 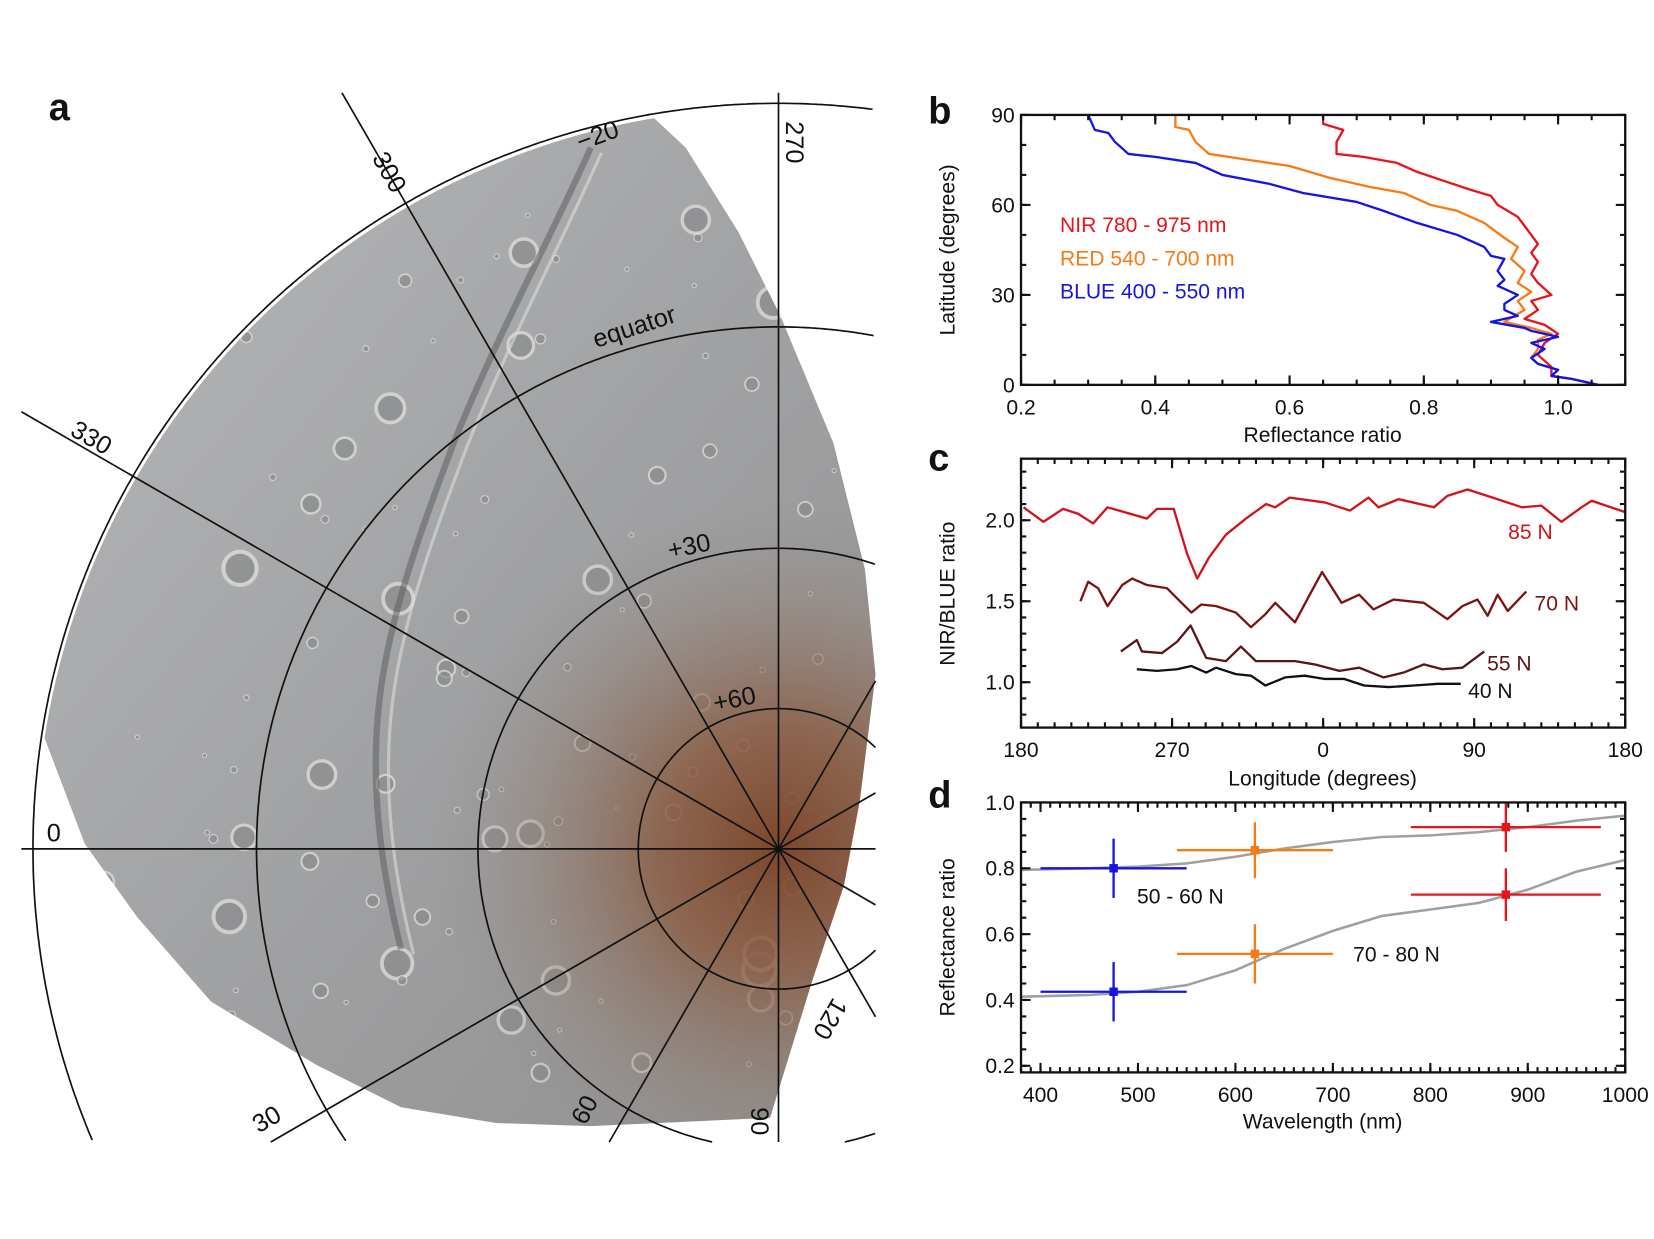 I want to click on series-line-nir, so click(x=1460, y=250).